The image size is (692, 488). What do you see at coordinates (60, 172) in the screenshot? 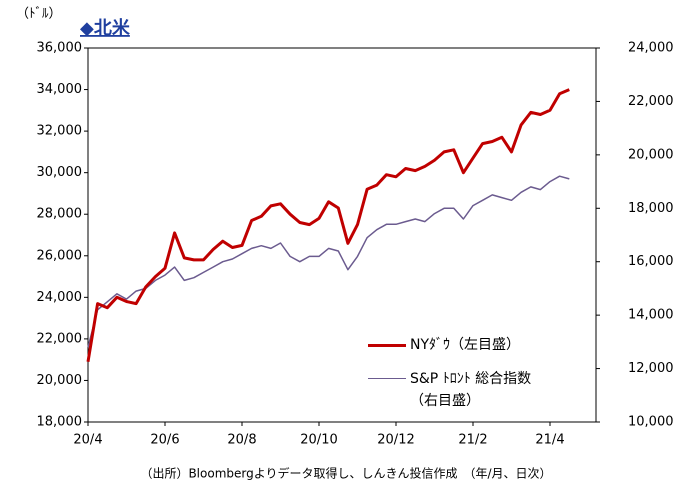
I see `y-tick-label: 30,000` at bounding box center [60, 172].